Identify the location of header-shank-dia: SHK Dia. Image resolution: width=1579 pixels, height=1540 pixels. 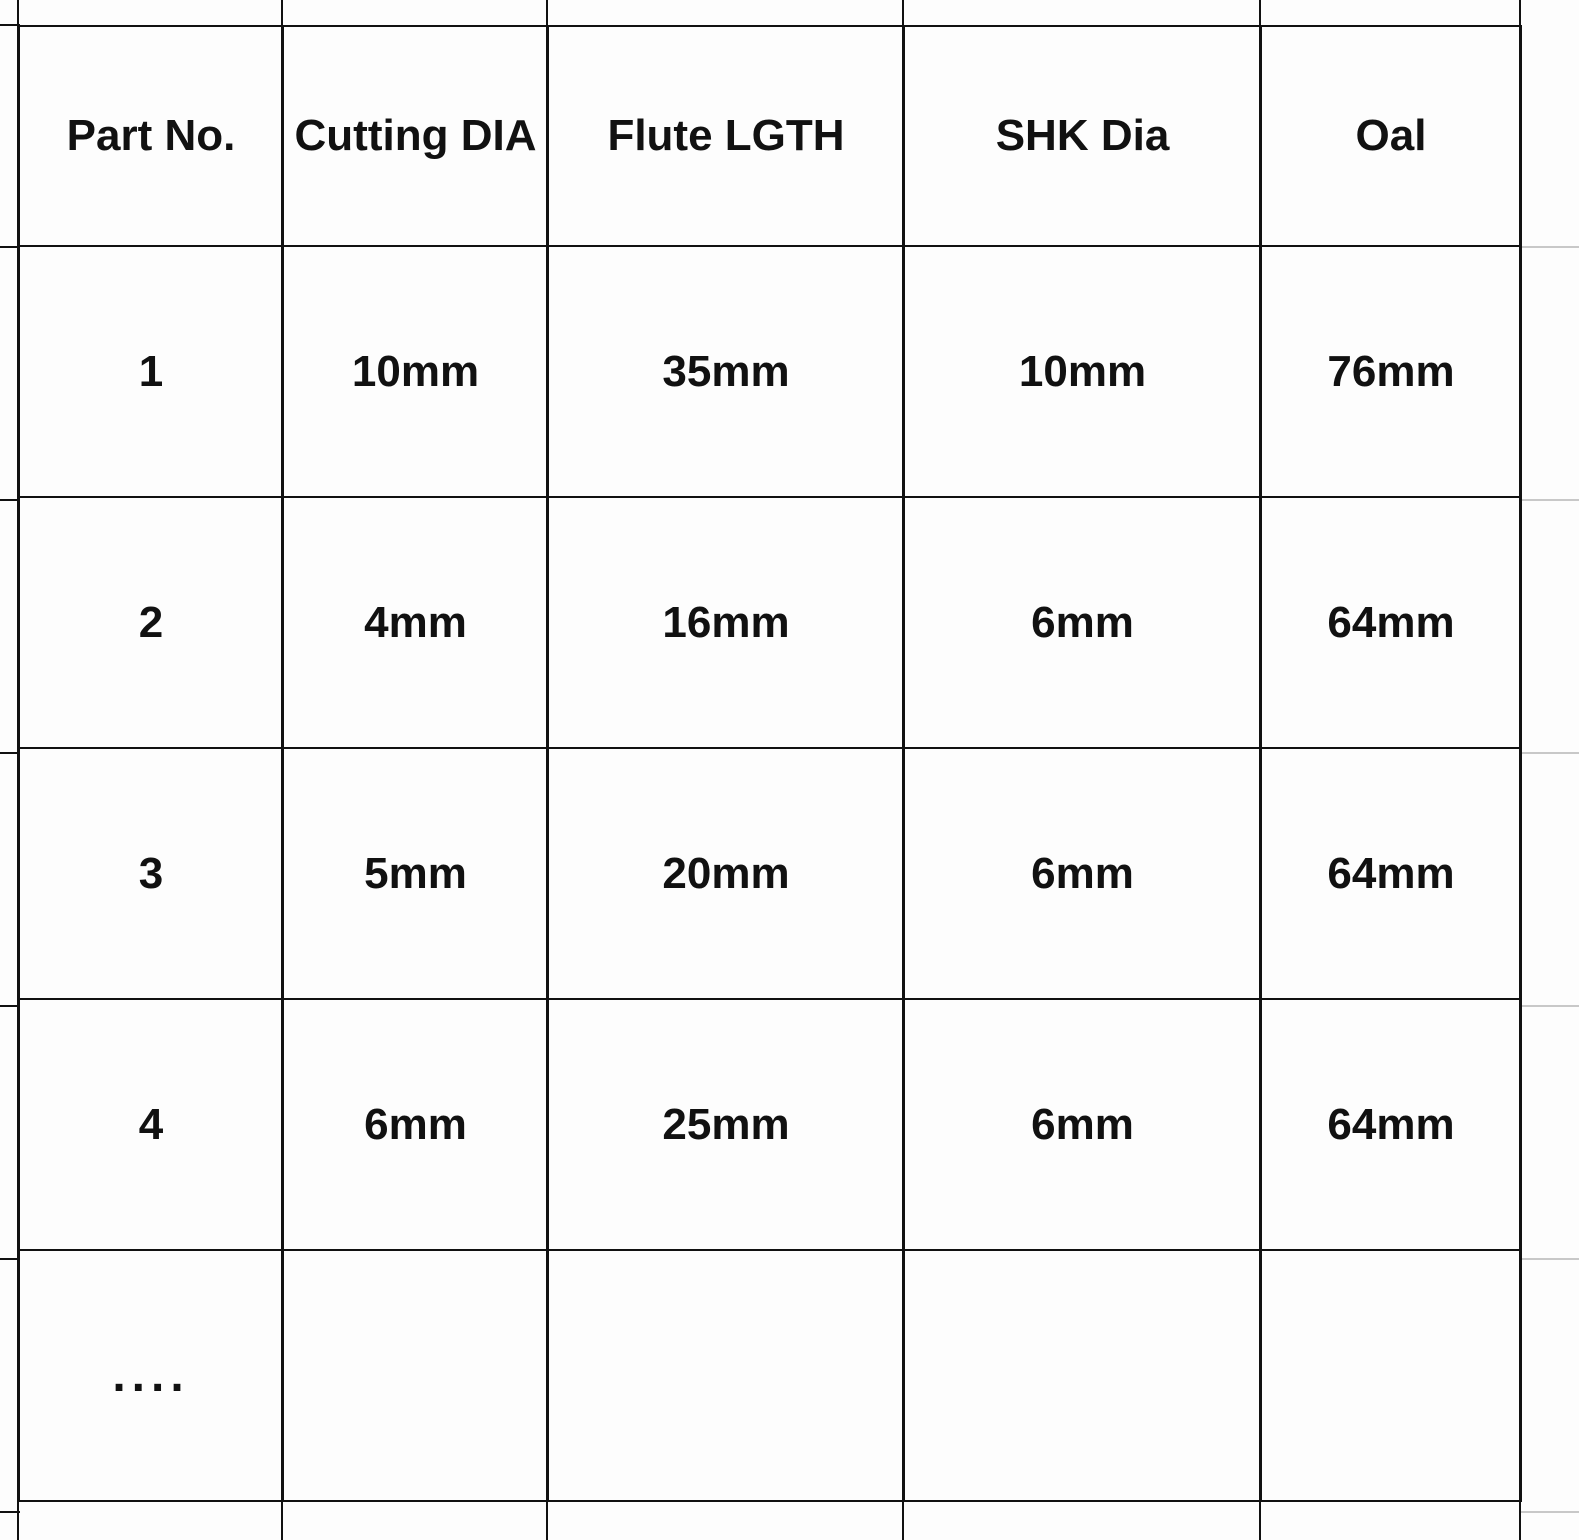
(1082, 136).